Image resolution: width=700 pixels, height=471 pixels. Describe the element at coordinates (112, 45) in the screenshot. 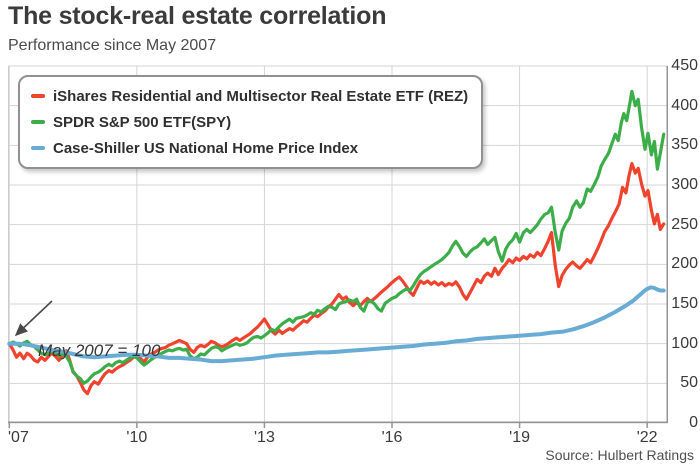

I see `chart-subtitle: Performance since May 2007` at that location.